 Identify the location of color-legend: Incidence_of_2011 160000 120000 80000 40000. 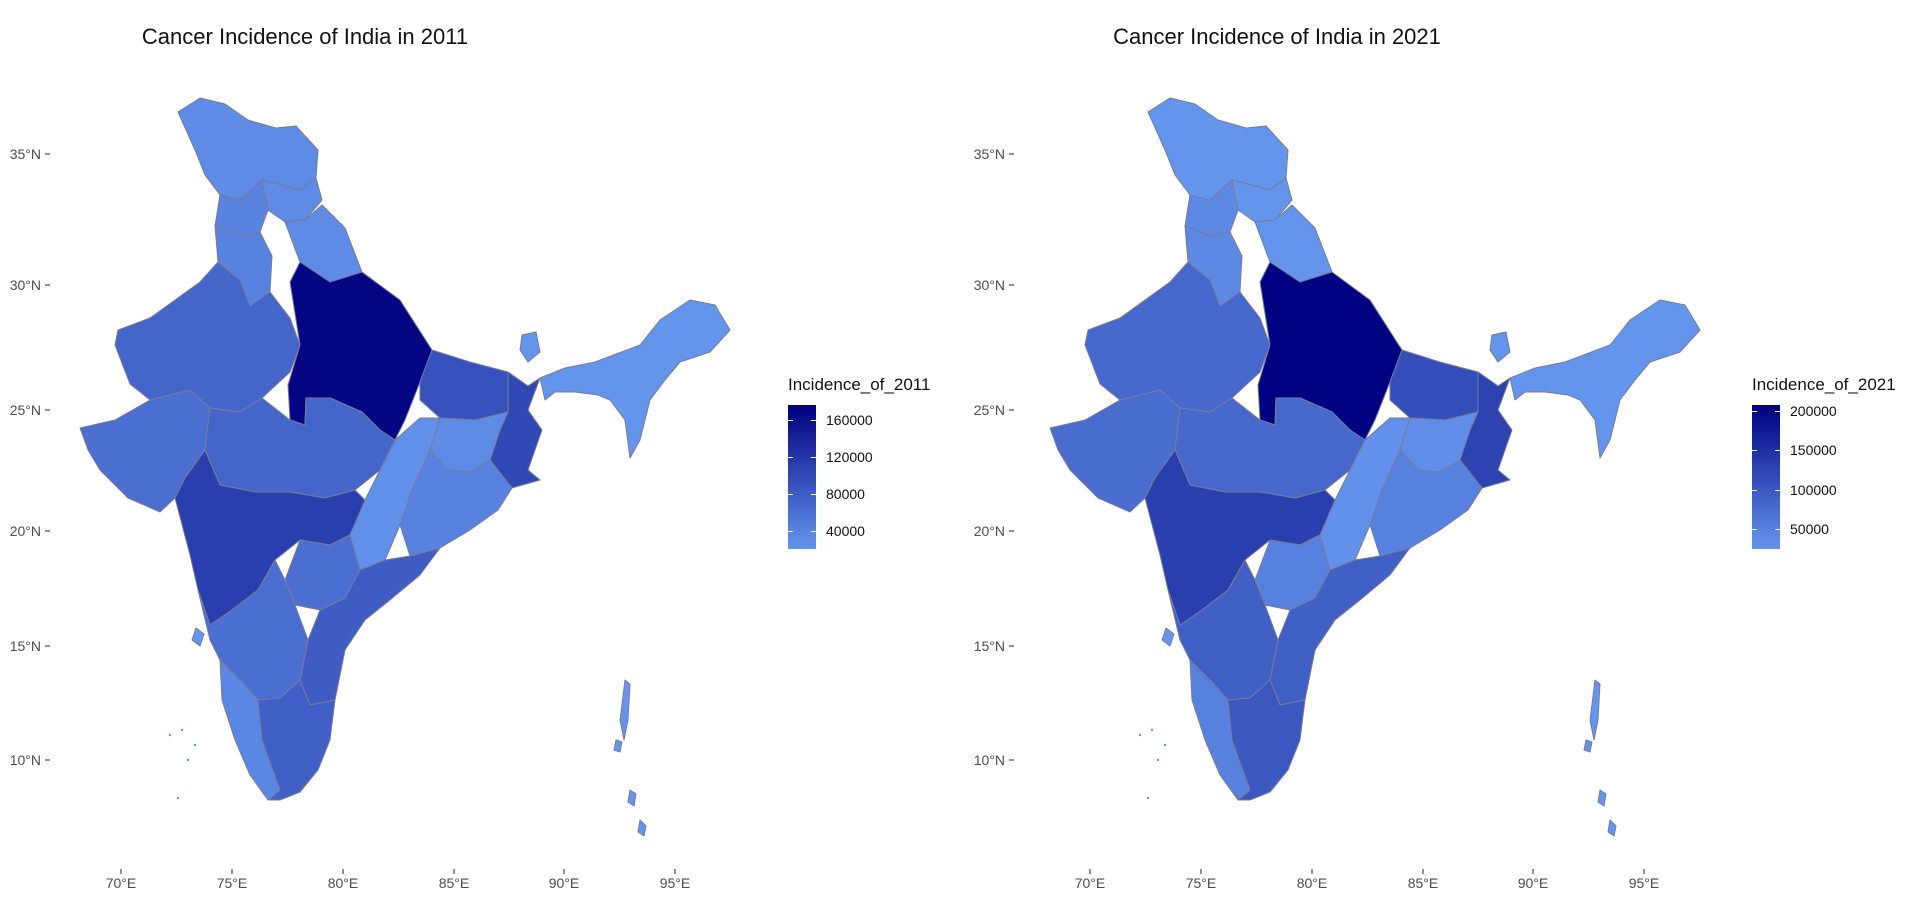
(859, 462).